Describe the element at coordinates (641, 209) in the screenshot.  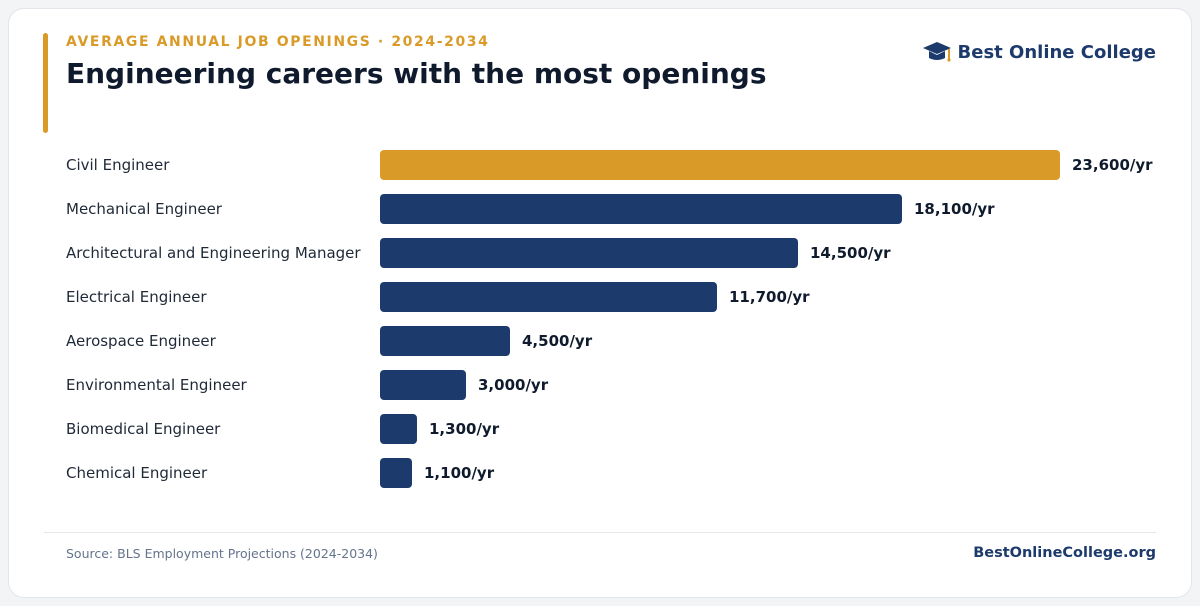
I see `bar-mechanical-engineer` at that location.